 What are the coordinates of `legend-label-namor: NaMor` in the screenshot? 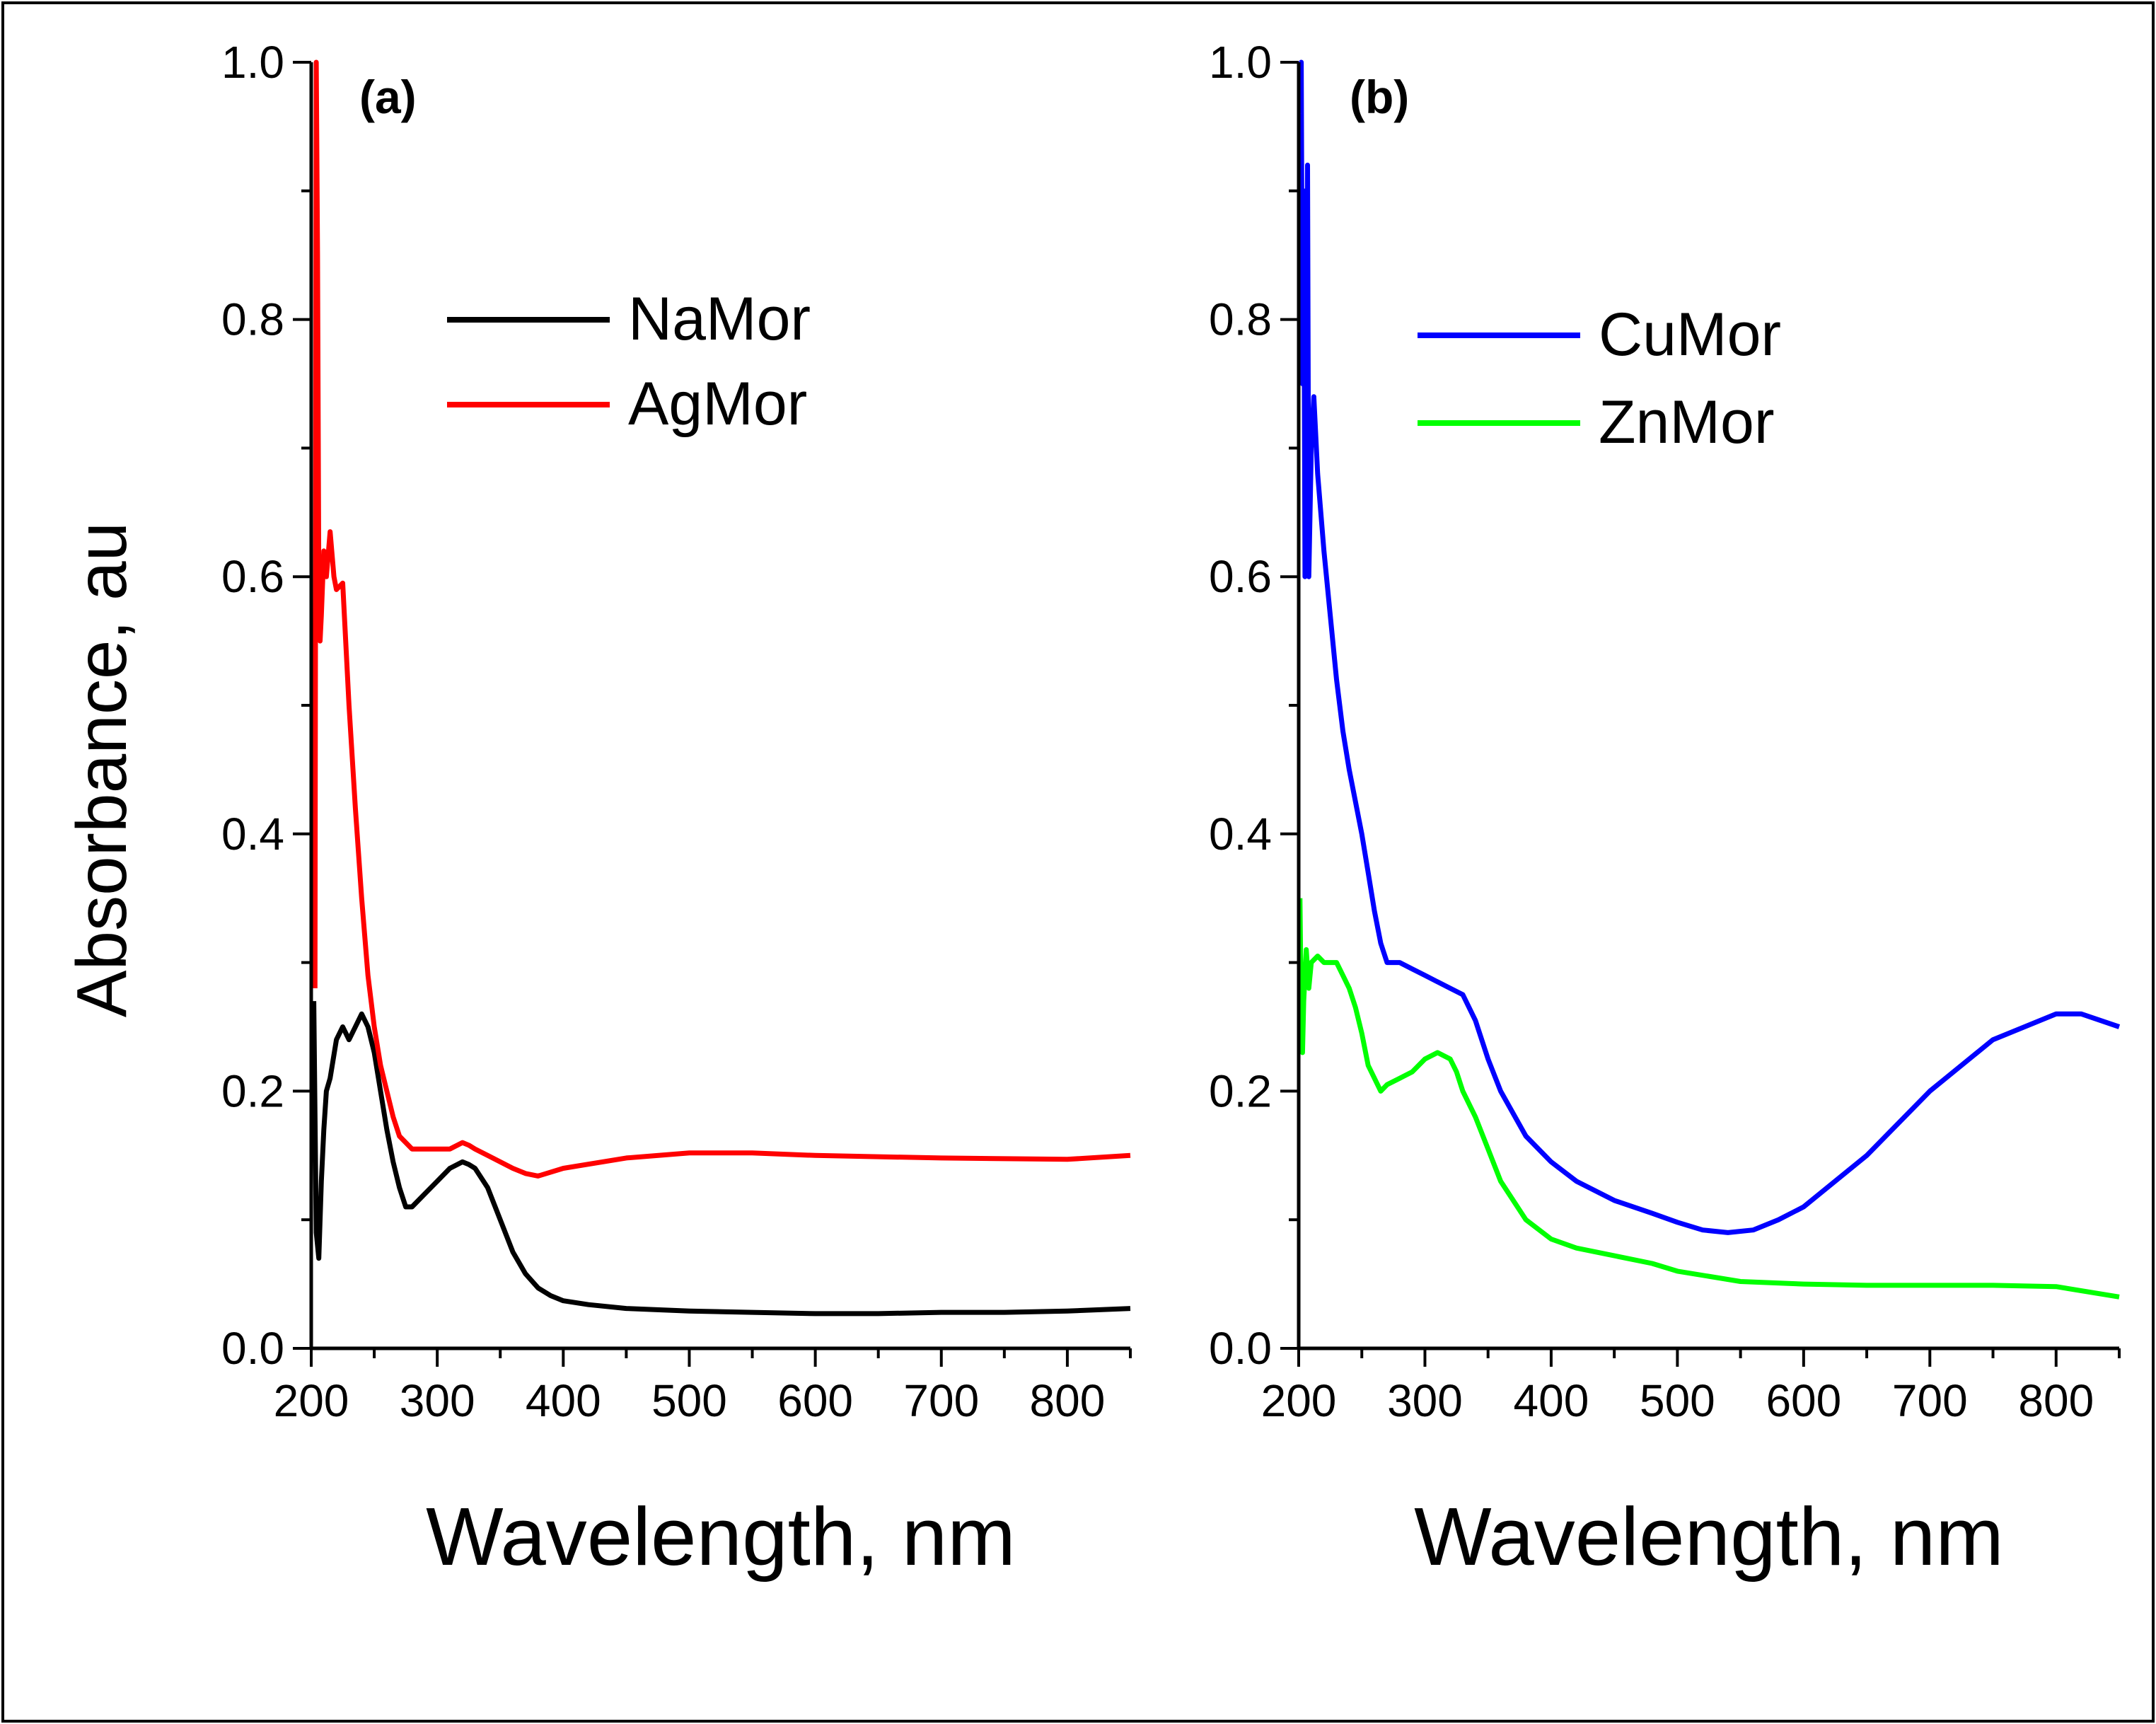 It's located at (720, 319).